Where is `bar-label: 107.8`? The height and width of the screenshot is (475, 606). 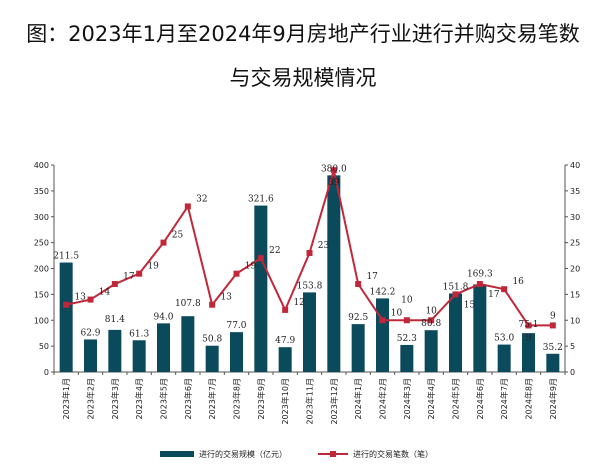
bar-label: 107.8 is located at coordinates (188, 304).